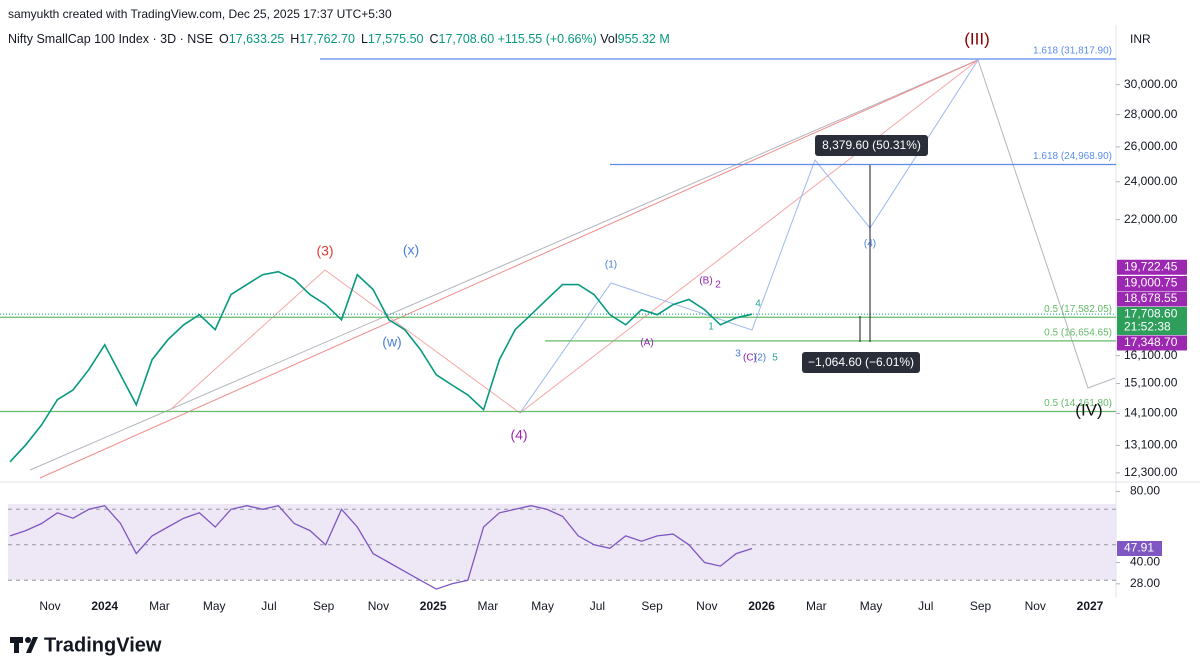 The width and height of the screenshot is (1200, 672). What do you see at coordinates (1151, 114) in the screenshot?
I see `y-tick-label: 28,000.00` at bounding box center [1151, 114].